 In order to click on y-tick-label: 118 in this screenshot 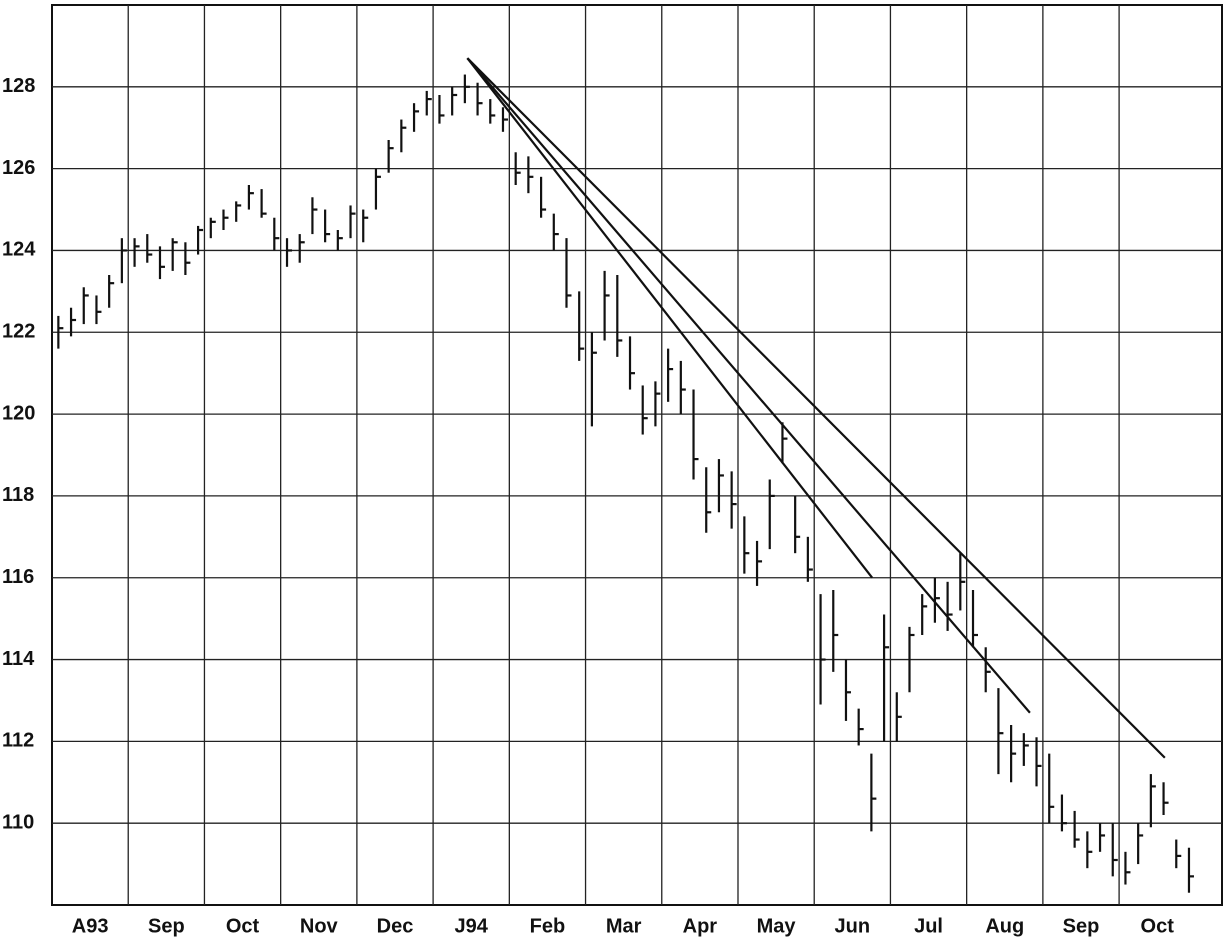, I will do `click(18, 495)`.